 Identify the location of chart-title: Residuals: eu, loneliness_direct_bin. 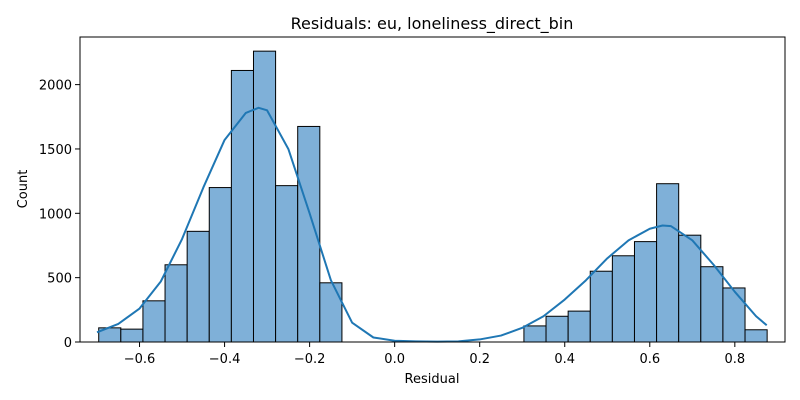
(432, 24).